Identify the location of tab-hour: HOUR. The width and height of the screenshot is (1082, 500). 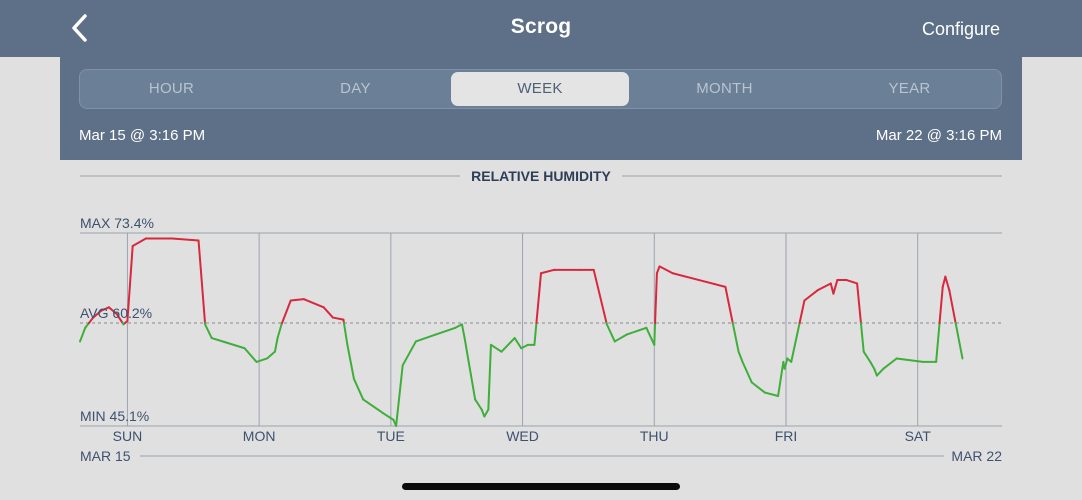
(171, 88).